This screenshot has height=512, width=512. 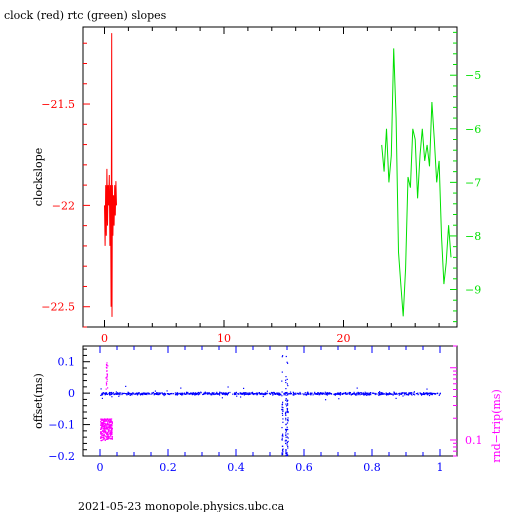 What do you see at coordinates (496, 426) in the screenshot?
I see `bottom-panel-y2label: rnd−trip(ms)` at bounding box center [496, 426].